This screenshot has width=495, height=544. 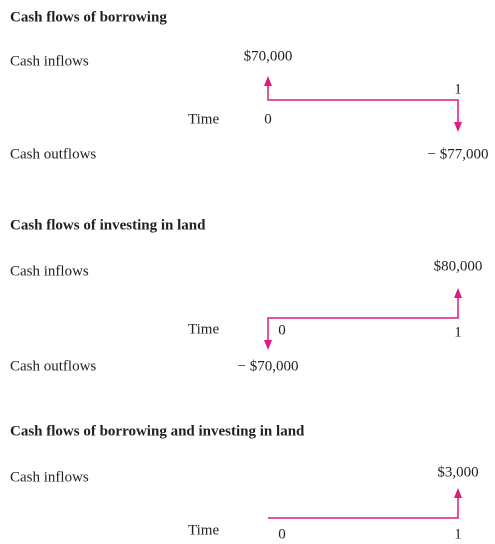 I want to click on inflow-amount: $70,000, so click(x=268, y=56).